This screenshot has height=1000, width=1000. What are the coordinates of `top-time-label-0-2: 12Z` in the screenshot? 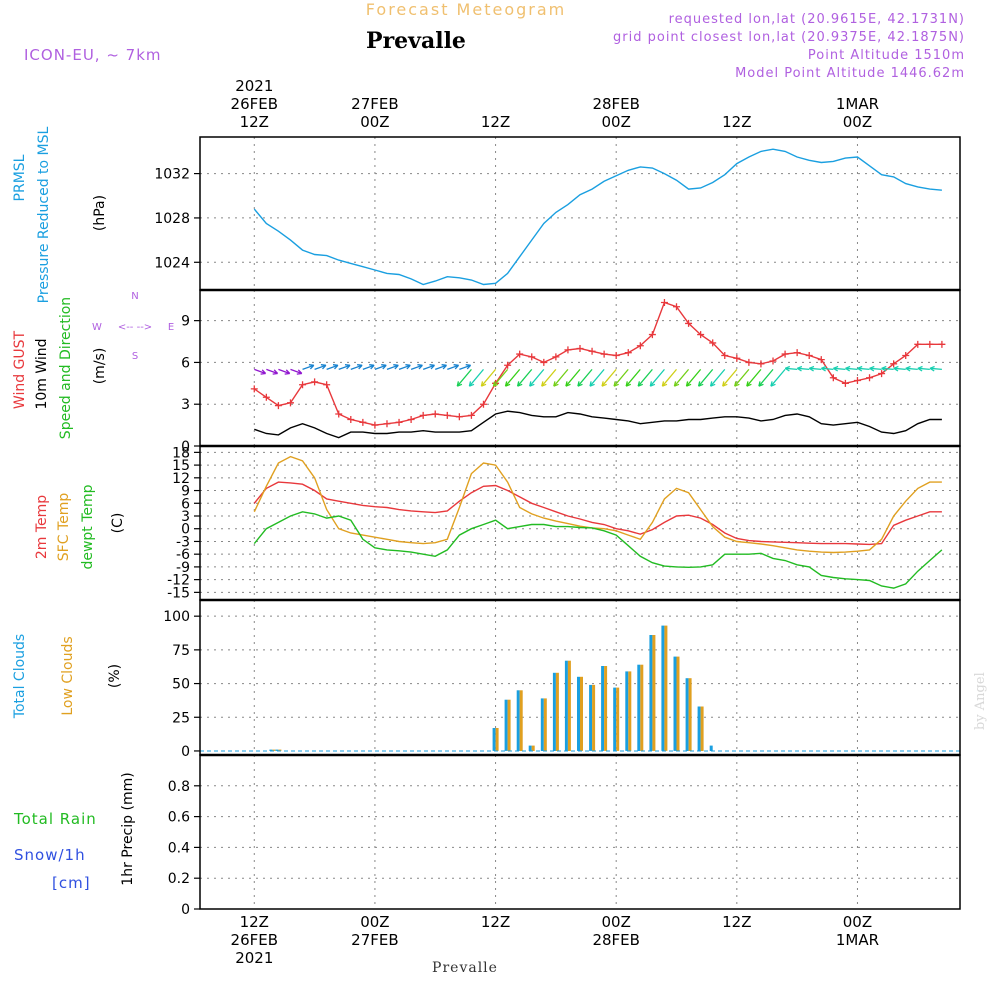 It's located at (254, 122).